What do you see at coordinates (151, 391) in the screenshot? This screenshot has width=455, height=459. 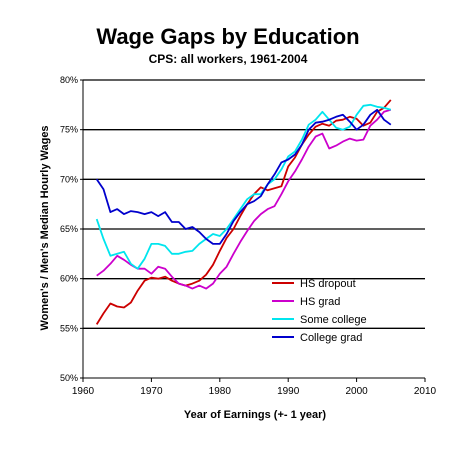 I see `x-tick-label: 1970` at bounding box center [151, 391].